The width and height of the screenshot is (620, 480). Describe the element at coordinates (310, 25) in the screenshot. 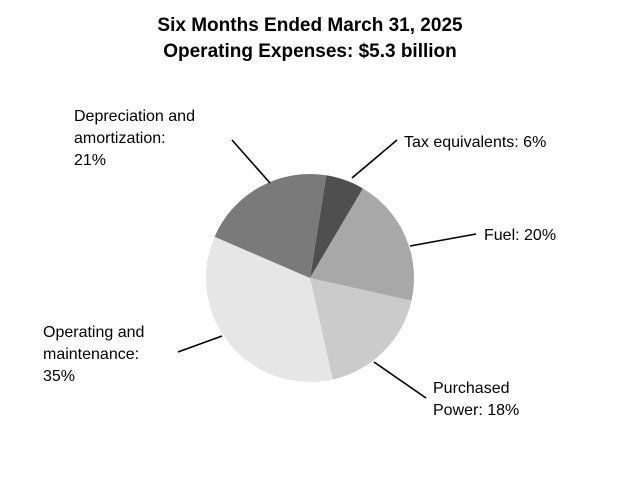

I see `chart-title: Six Months Ended March 31, 2025` at that location.